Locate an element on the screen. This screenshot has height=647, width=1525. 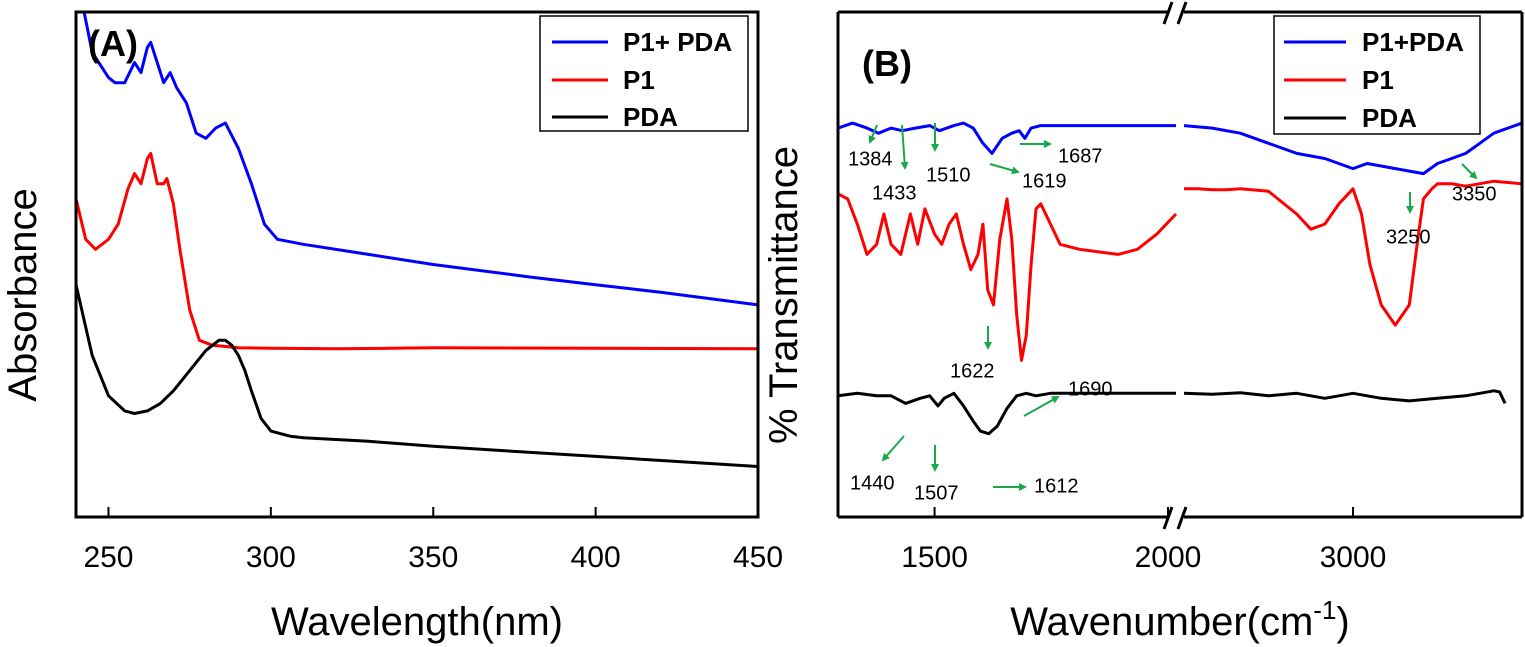
peak-label: 1690 is located at coordinates (1090, 389).